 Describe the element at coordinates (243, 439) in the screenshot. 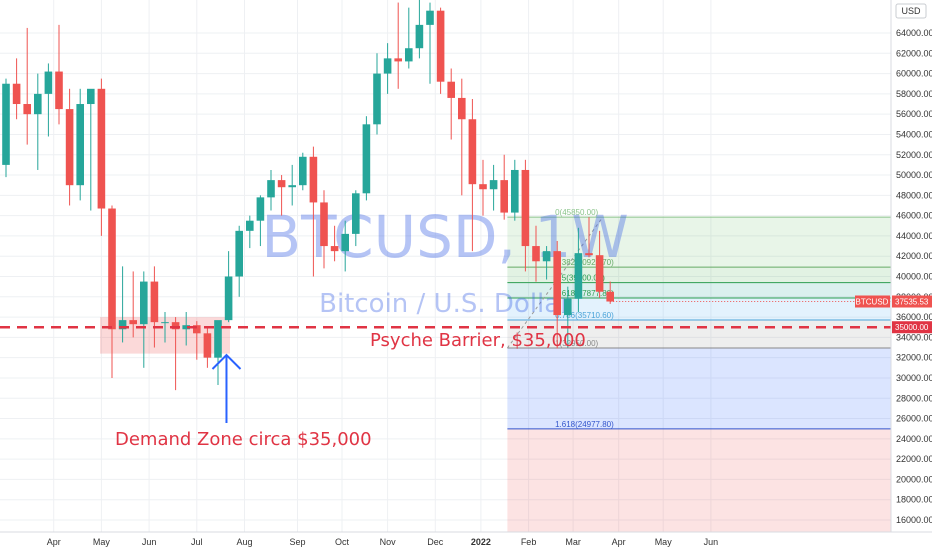

I see `demand-zone-annotation: Demand Zone circa $35,000` at that location.